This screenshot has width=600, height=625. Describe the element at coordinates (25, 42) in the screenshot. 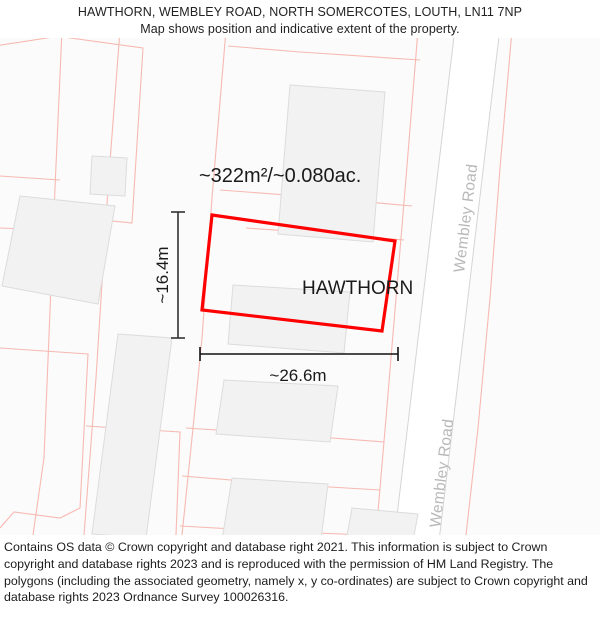

I see `parcel-line-1b` at that location.